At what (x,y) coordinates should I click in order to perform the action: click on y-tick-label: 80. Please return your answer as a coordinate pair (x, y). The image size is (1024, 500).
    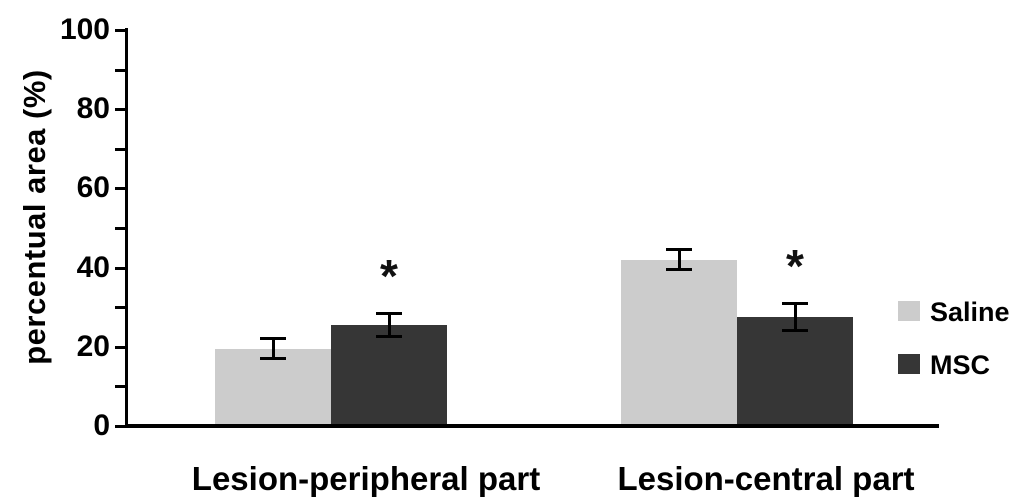
    Looking at the image, I should click on (93, 109).